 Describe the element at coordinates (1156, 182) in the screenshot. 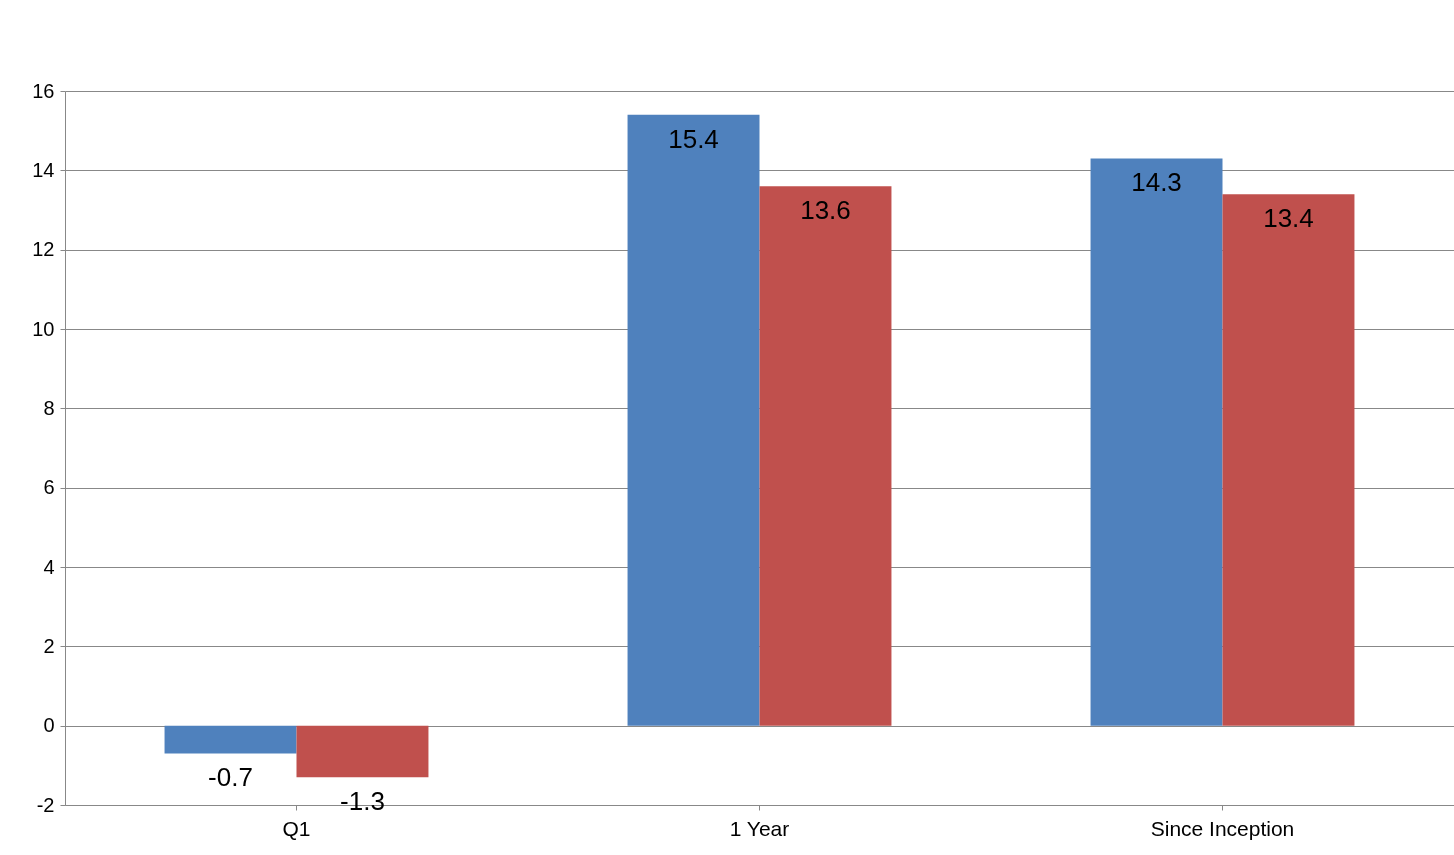

I see `data-label: 14.3` at that location.